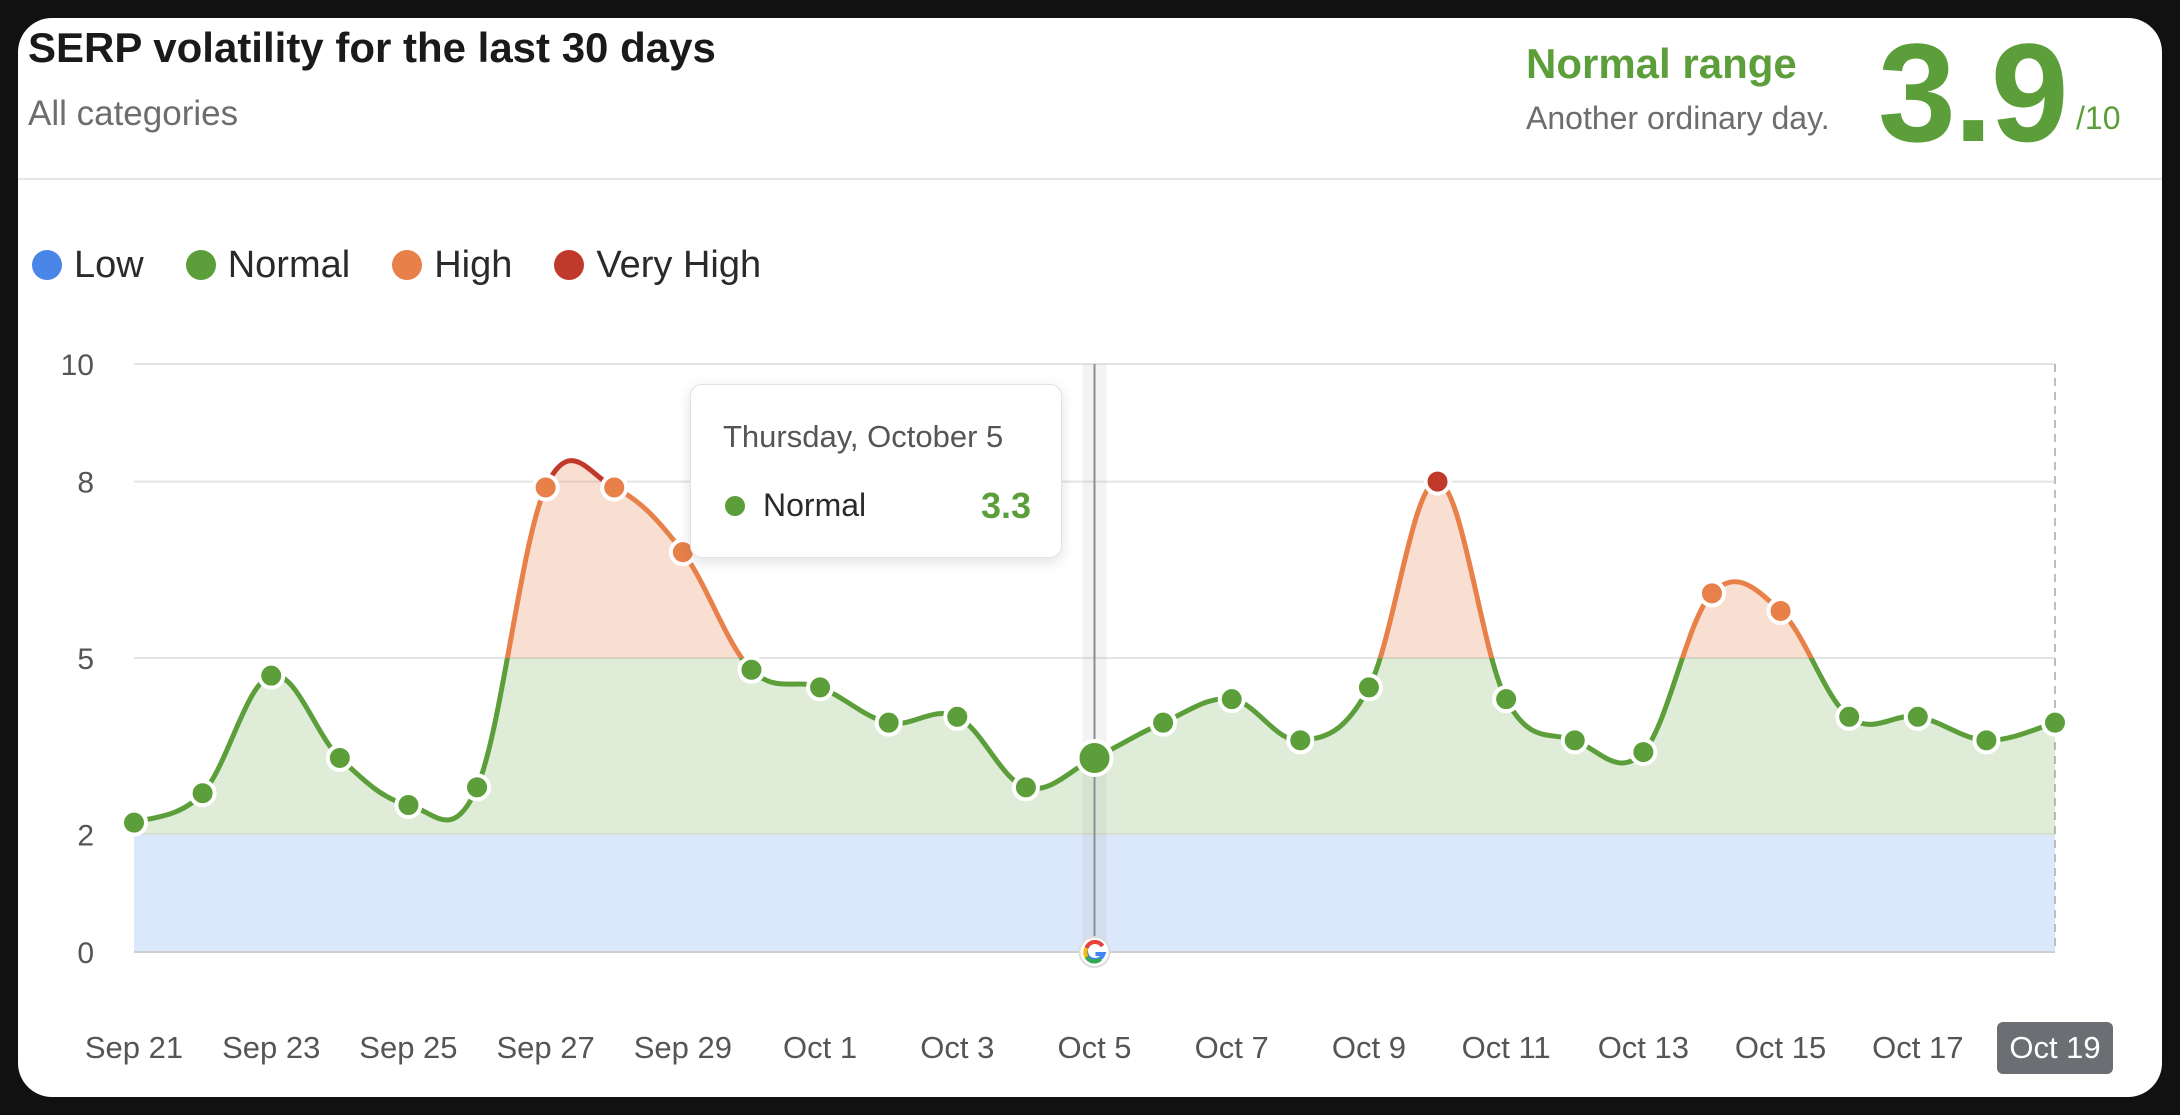 This screenshot has width=2180, height=1115. What do you see at coordinates (569, 265) in the screenshot?
I see `legend-dot-very-high` at bounding box center [569, 265].